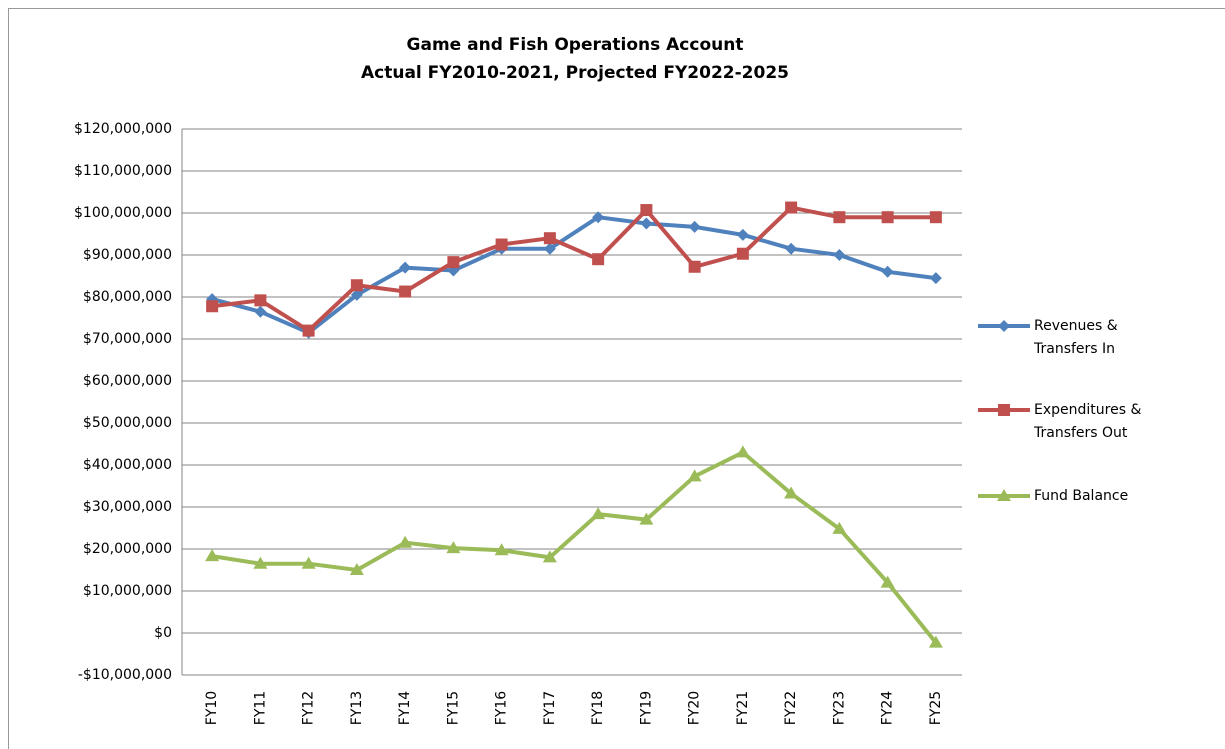  What do you see at coordinates (1074, 349) in the screenshot?
I see `legend-label-line: Transfers In` at bounding box center [1074, 349].